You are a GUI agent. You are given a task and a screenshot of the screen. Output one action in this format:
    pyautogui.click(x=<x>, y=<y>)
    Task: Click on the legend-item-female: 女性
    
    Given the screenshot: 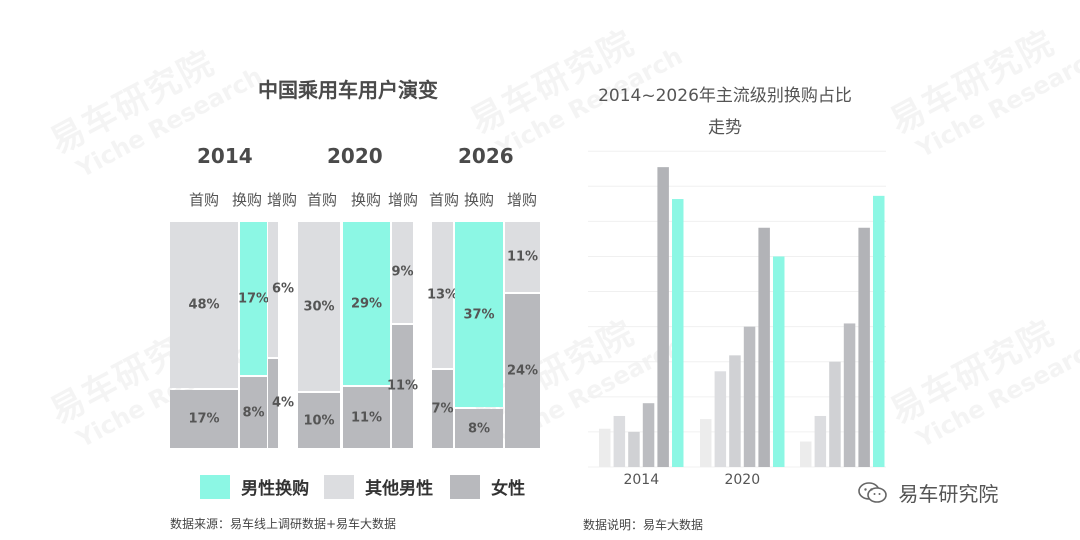 What is the action you would take?
    pyautogui.click(x=487, y=487)
    